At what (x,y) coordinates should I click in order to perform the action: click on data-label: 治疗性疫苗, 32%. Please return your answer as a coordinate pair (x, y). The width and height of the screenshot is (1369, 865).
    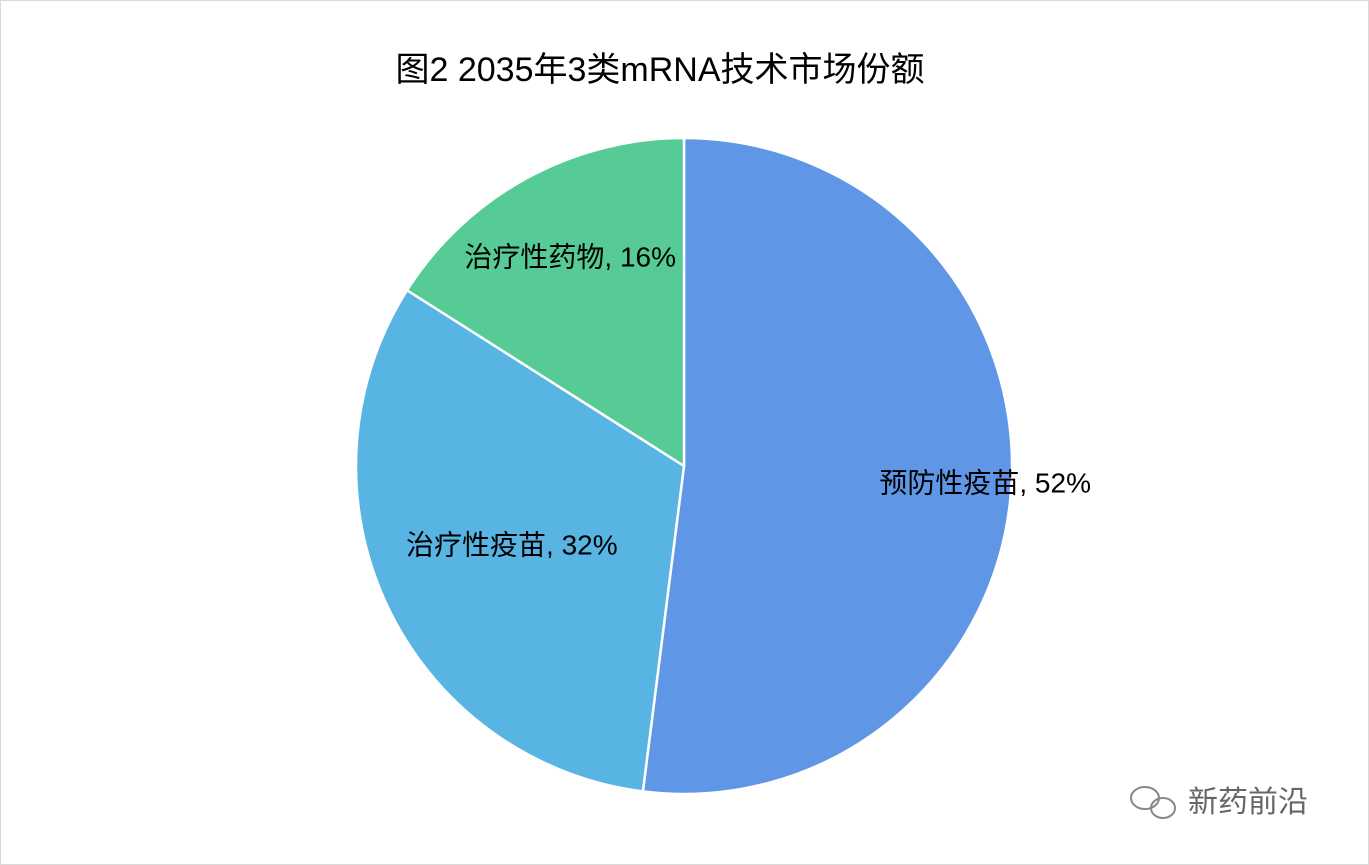
    Looking at the image, I should click on (512, 544).